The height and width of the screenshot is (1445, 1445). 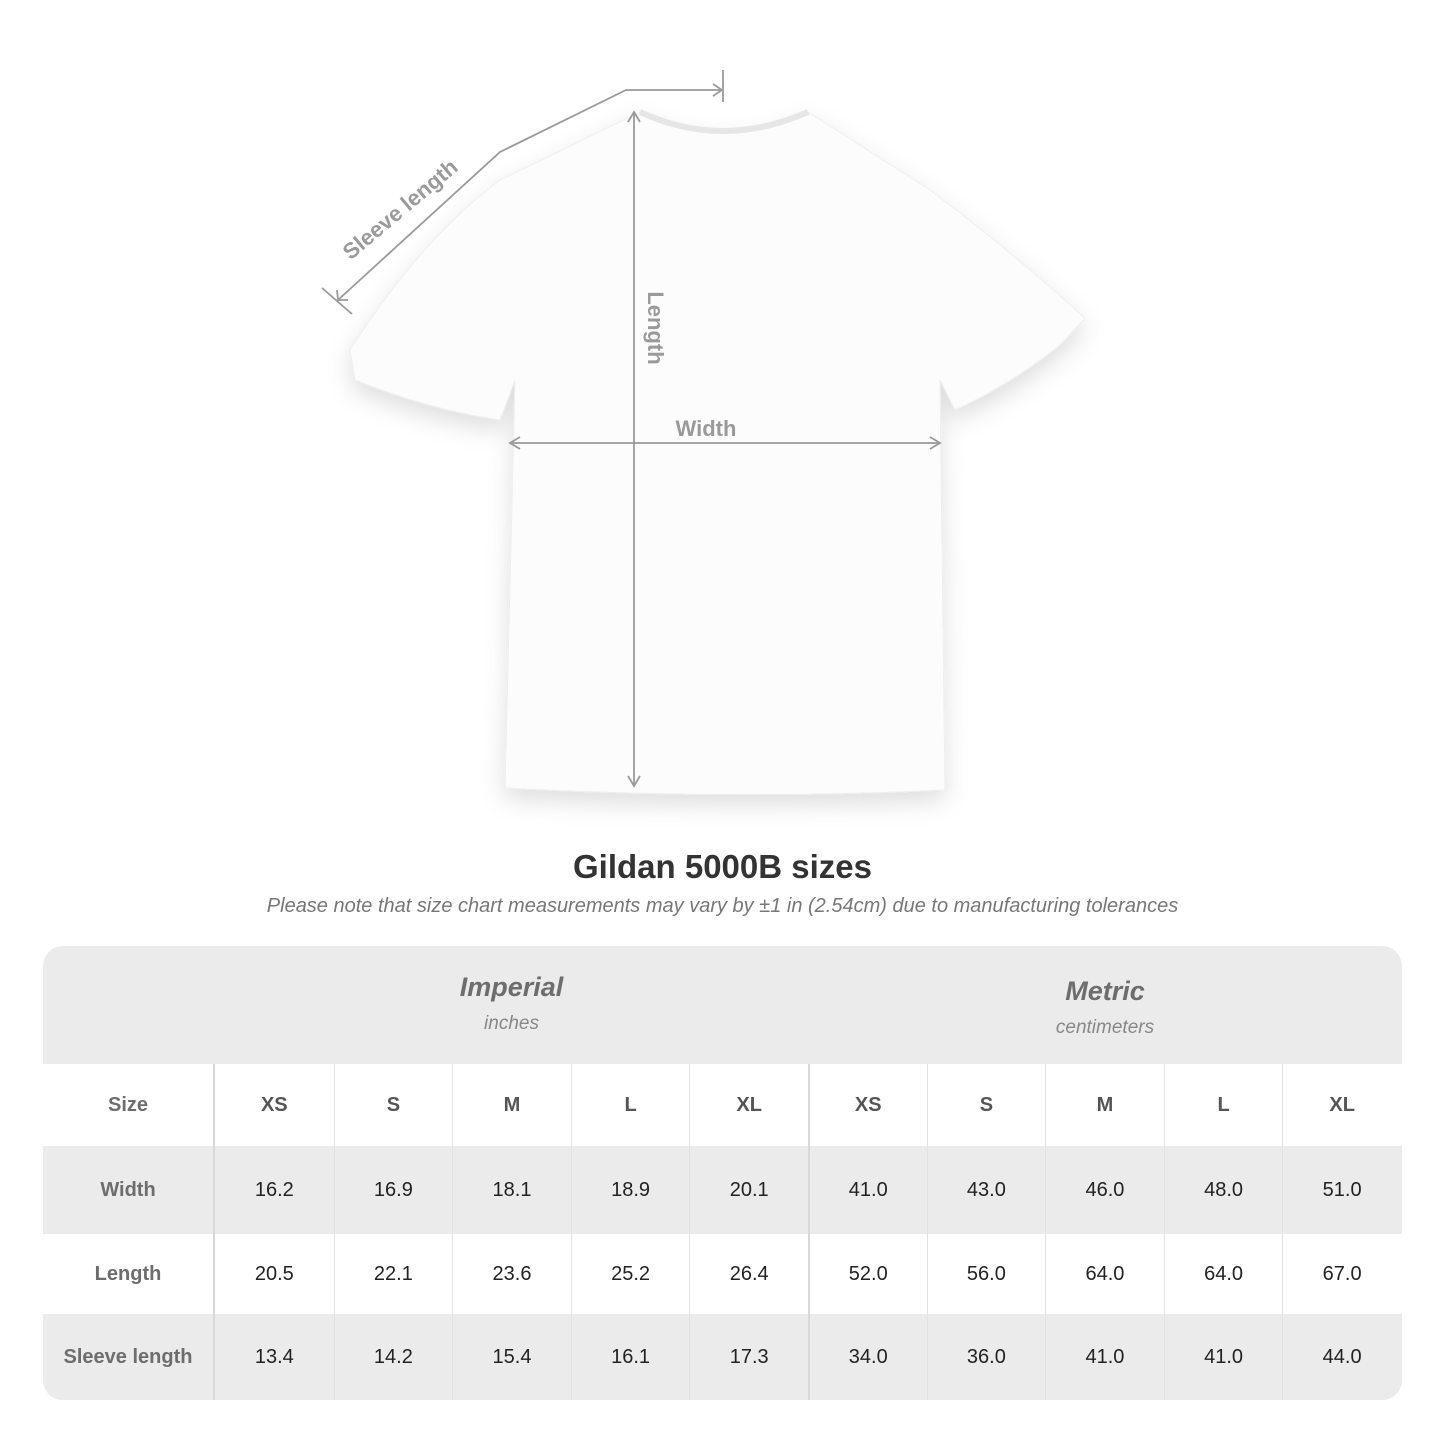 I want to click on table-cell: 17.3, so click(x=748, y=1357).